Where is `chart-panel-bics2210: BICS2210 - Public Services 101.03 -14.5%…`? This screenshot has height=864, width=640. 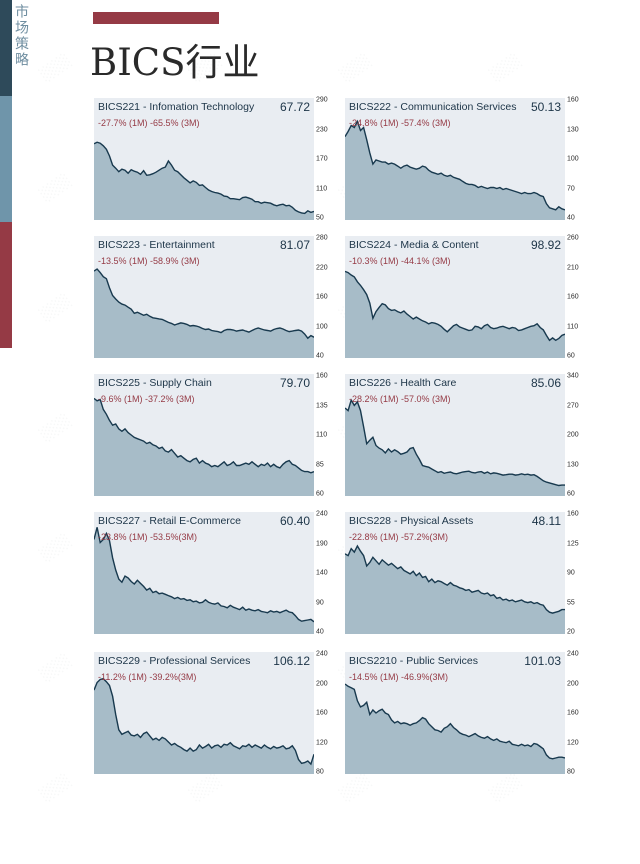
chart-panel-bics2210: BICS2210 - Public Services 101.03 -14.5%… is located at coordinates (464, 716).